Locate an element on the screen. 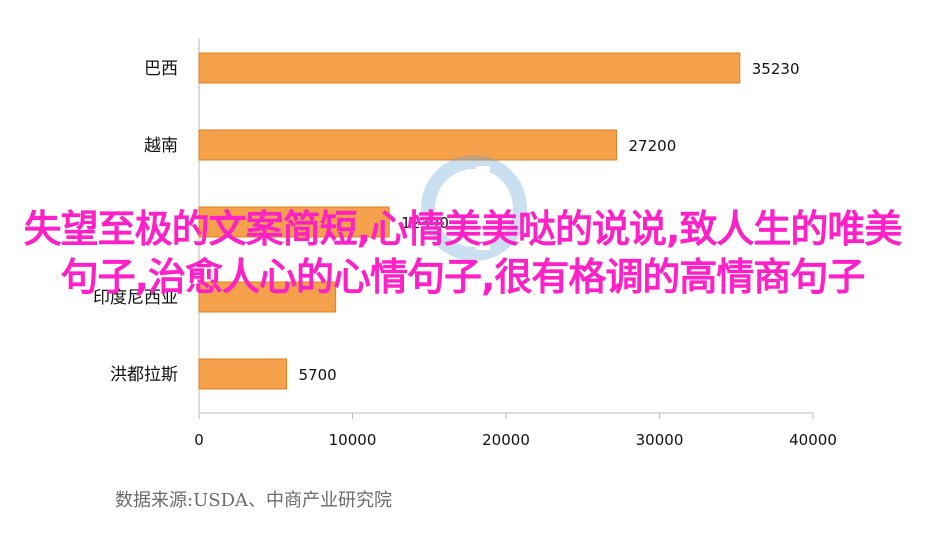 The width and height of the screenshot is (931, 539). x-tick-label-1: 10000 is located at coordinates (353, 440).